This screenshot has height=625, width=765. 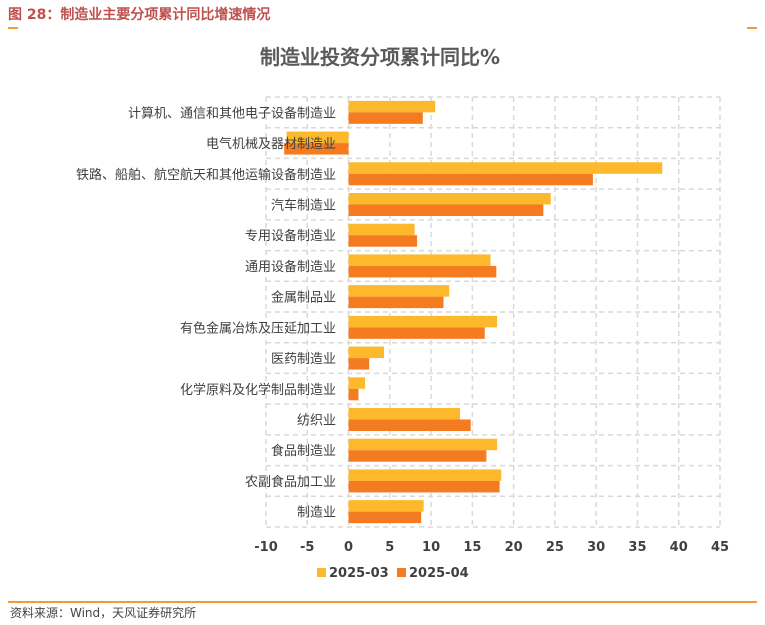 What do you see at coordinates (637, 547) in the screenshot?
I see `x-tick-label: 35` at bounding box center [637, 547].